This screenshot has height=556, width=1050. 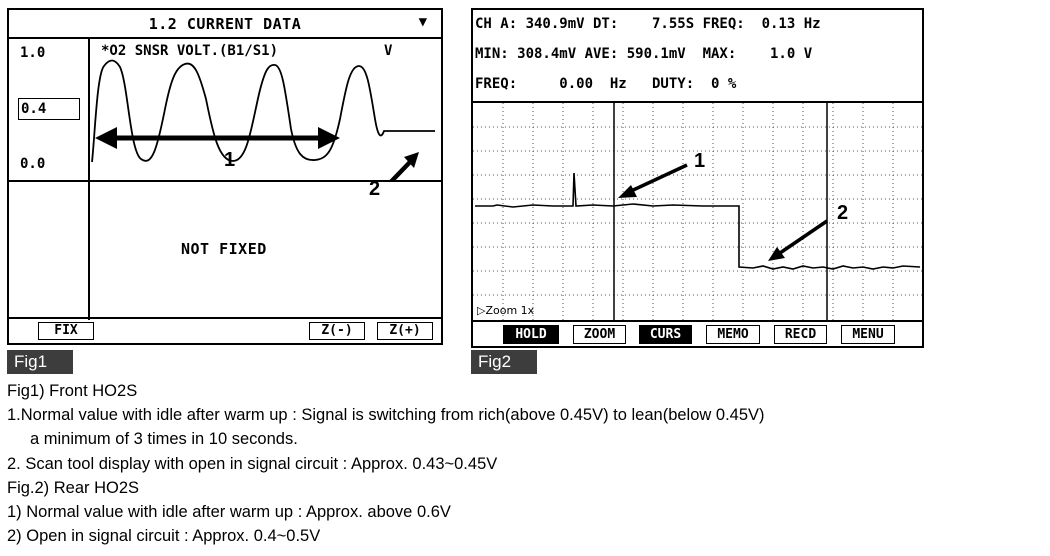 What do you see at coordinates (388, 51) in the screenshot?
I see `parameter-unit: V` at bounding box center [388, 51].